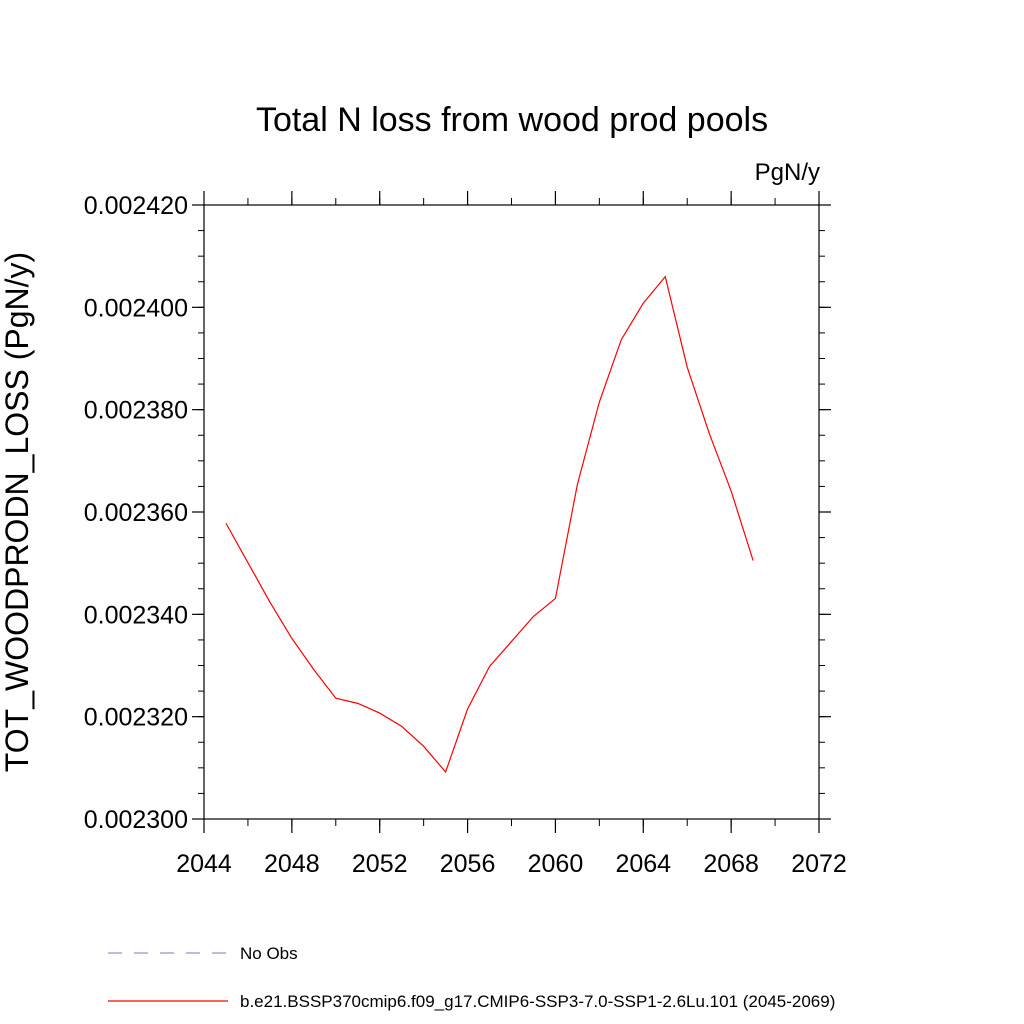 This screenshot has height=1024, width=1024. I want to click on legend-label-0: No Obs, so click(269, 953).